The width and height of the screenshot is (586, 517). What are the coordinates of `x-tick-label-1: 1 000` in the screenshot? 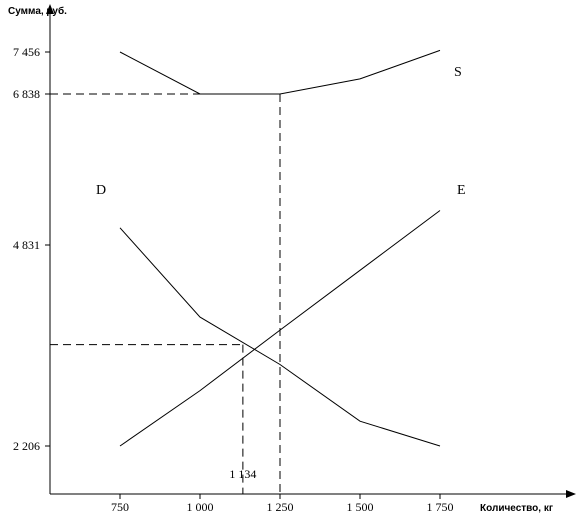 It's located at (200, 507).